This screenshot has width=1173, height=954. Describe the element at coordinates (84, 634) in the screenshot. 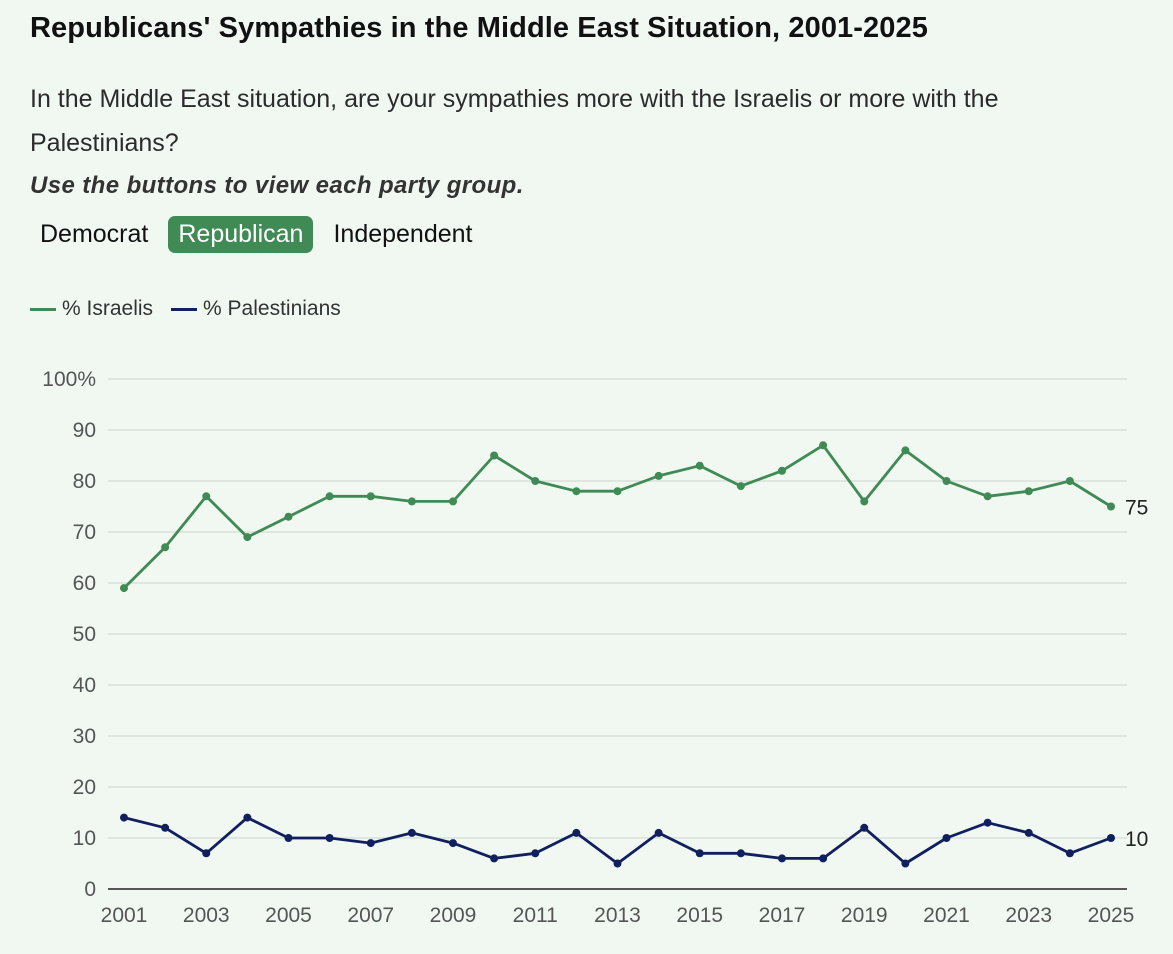

I see `y-tick-label: 50` at that location.